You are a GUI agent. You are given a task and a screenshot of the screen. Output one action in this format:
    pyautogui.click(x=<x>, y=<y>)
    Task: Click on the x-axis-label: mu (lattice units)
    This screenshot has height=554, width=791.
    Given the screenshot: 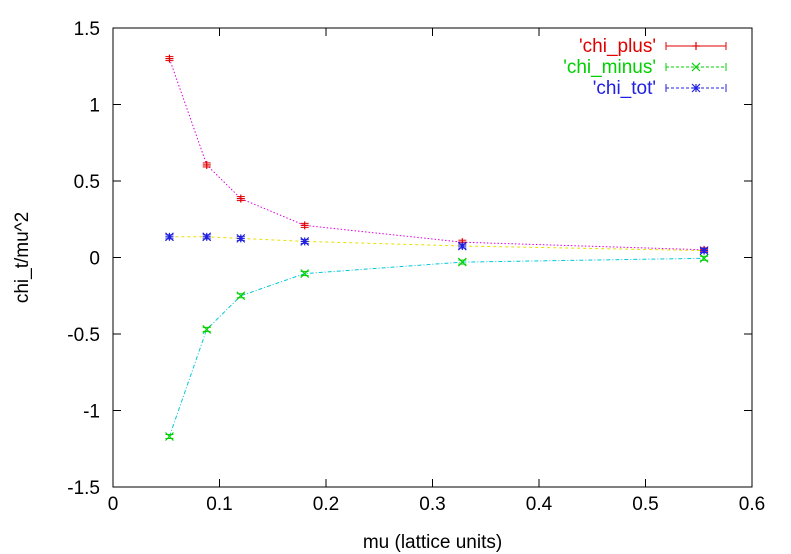 What is the action you would take?
    pyautogui.click(x=432, y=542)
    